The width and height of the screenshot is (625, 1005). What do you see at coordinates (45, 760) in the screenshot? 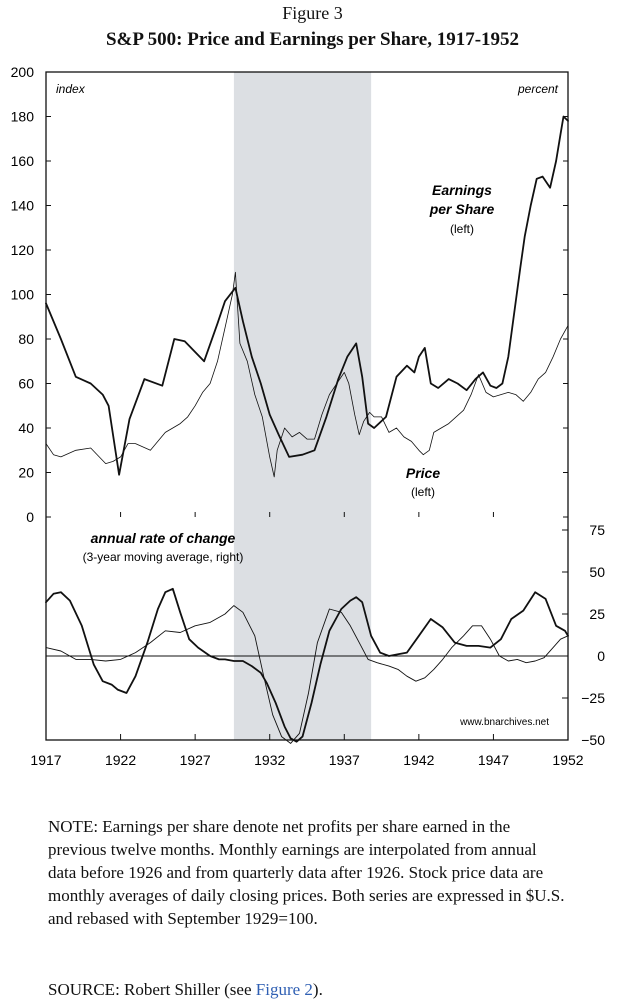
I see `x-tick-label: 1917` at bounding box center [45, 760].